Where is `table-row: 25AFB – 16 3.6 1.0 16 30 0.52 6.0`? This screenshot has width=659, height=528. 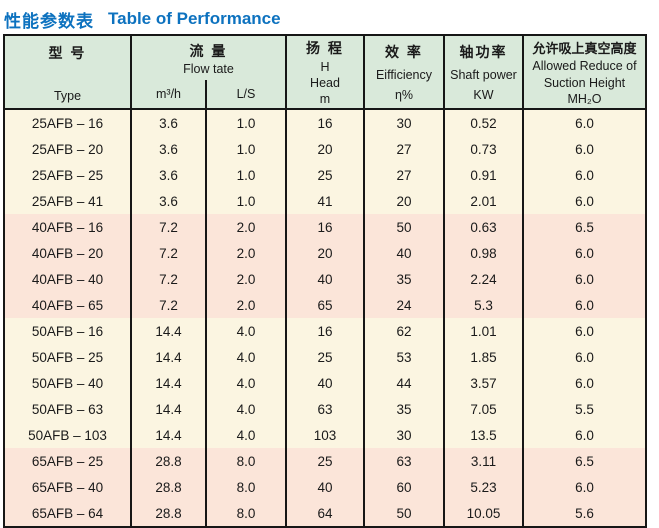 table-row: 25AFB – 16 3.6 1.0 16 30 0.52 6.0 is located at coordinates (325, 122).